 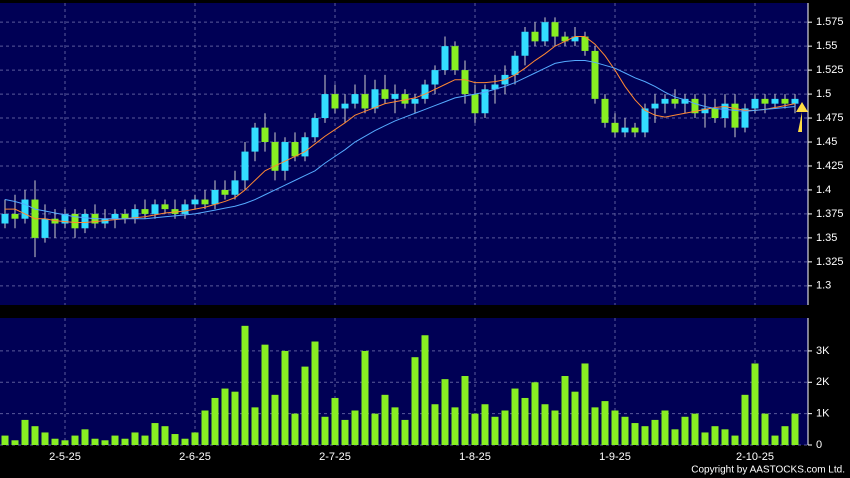 I want to click on y-tick-label: 1.4, so click(x=823, y=190).